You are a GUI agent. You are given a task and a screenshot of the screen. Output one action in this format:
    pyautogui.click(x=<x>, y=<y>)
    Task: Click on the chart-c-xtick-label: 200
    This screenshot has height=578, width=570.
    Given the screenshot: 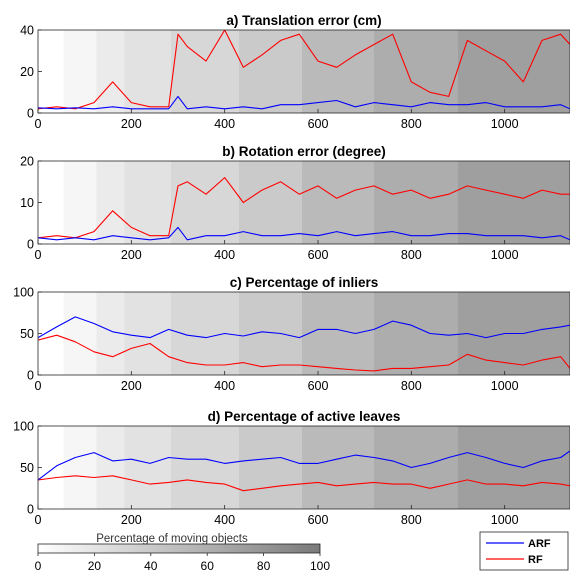 What is the action you would take?
    pyautogui.click(x=131, y=386)
    